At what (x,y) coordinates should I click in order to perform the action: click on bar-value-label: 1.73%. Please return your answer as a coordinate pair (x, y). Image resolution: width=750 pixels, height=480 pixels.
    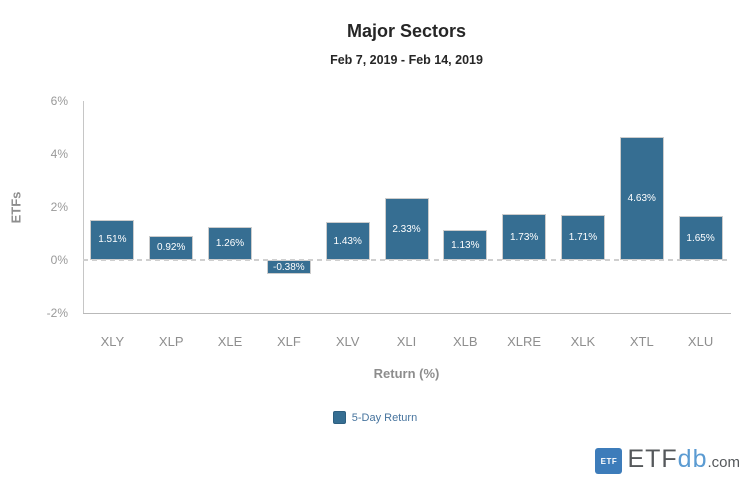
    Looking at the image, I should click on (524, 237).